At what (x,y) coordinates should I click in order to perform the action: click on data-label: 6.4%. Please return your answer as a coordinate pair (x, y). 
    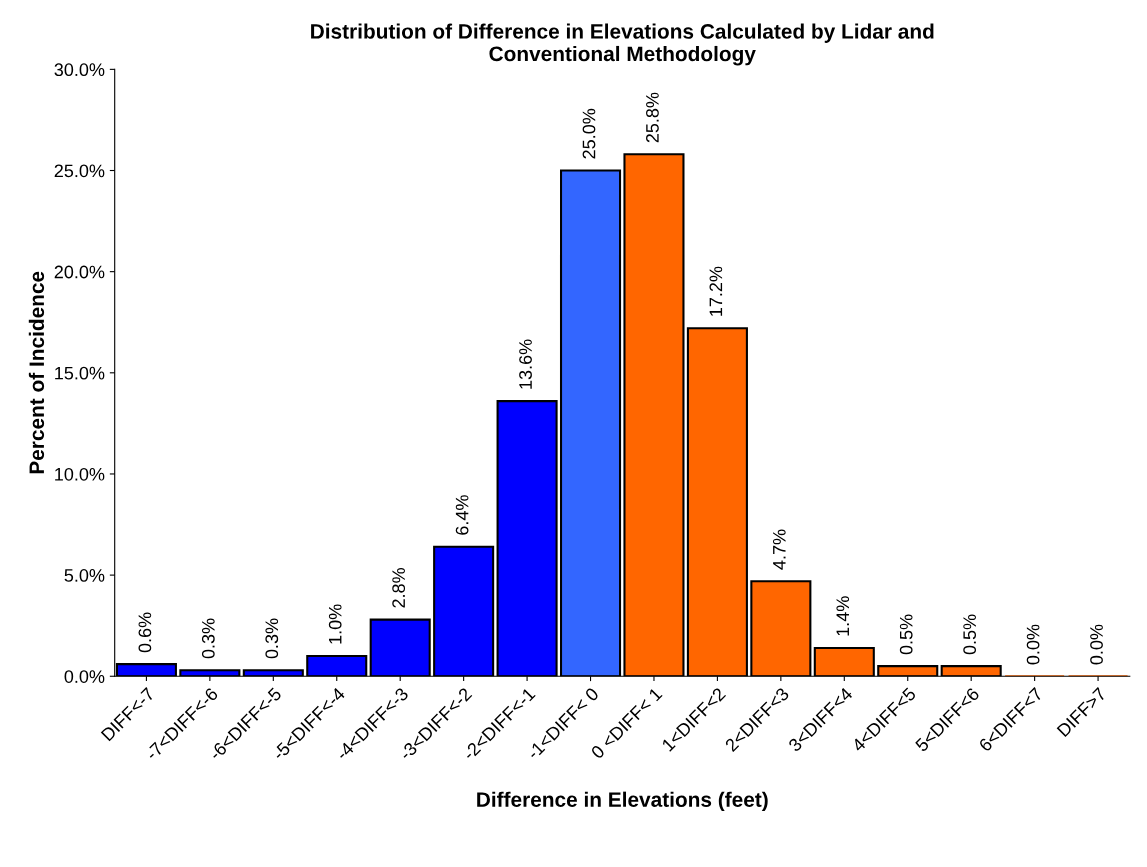
    Looking at the image, I should click on (462, 515).